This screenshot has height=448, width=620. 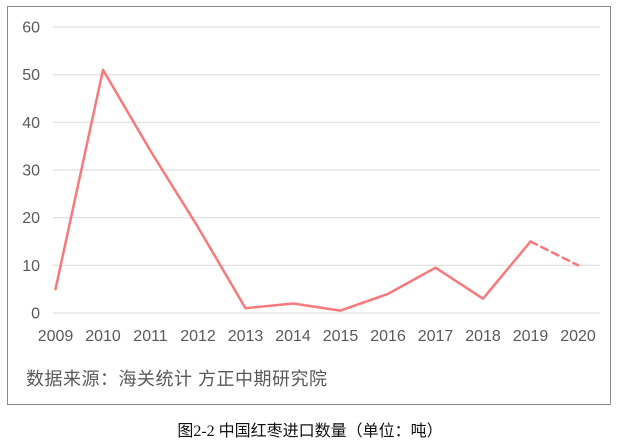 What do you see at coordinates (341, 336) in the screenshot?
I see `x-tick-label: 2015` at bounding box center [341, 336].